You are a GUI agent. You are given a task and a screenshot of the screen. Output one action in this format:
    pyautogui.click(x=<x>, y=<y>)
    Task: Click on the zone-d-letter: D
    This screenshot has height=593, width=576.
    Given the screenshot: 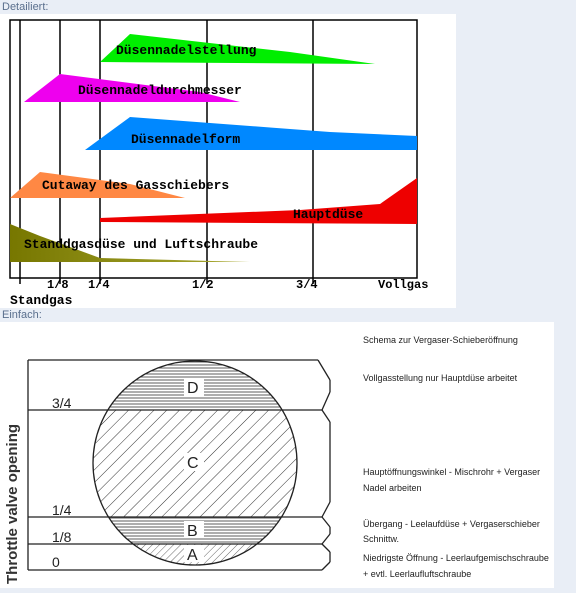 What is the action you would take?
    pyautogui.click(x=193, y=388)
    